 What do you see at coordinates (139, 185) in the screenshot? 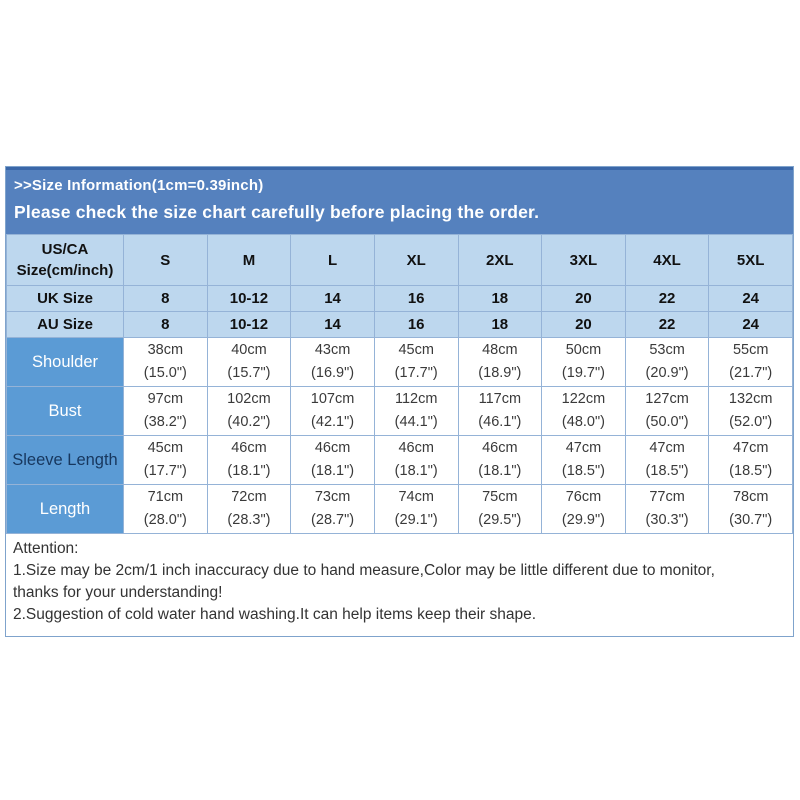
I see `size-information-title: >>Size Information(1cm=0.39inch)` at bounding box center [139, 185].